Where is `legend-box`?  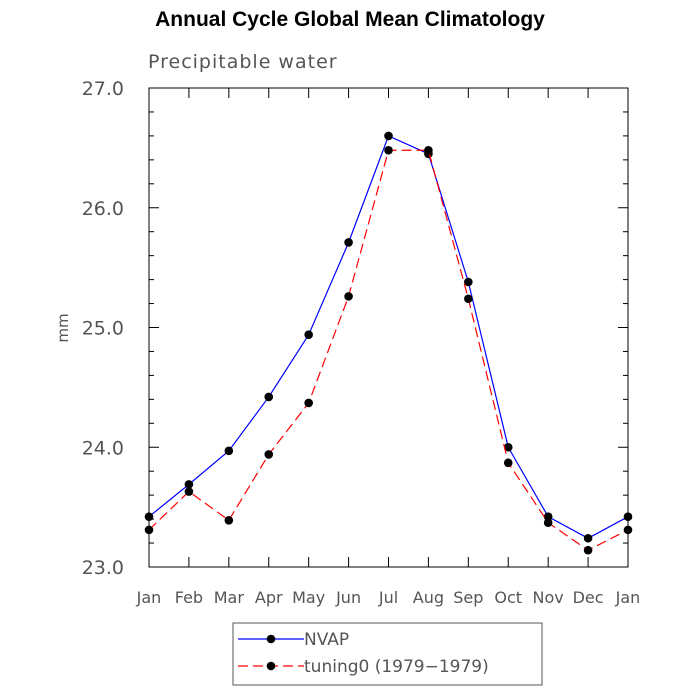 legend-box is located at coordinates (387, 654).